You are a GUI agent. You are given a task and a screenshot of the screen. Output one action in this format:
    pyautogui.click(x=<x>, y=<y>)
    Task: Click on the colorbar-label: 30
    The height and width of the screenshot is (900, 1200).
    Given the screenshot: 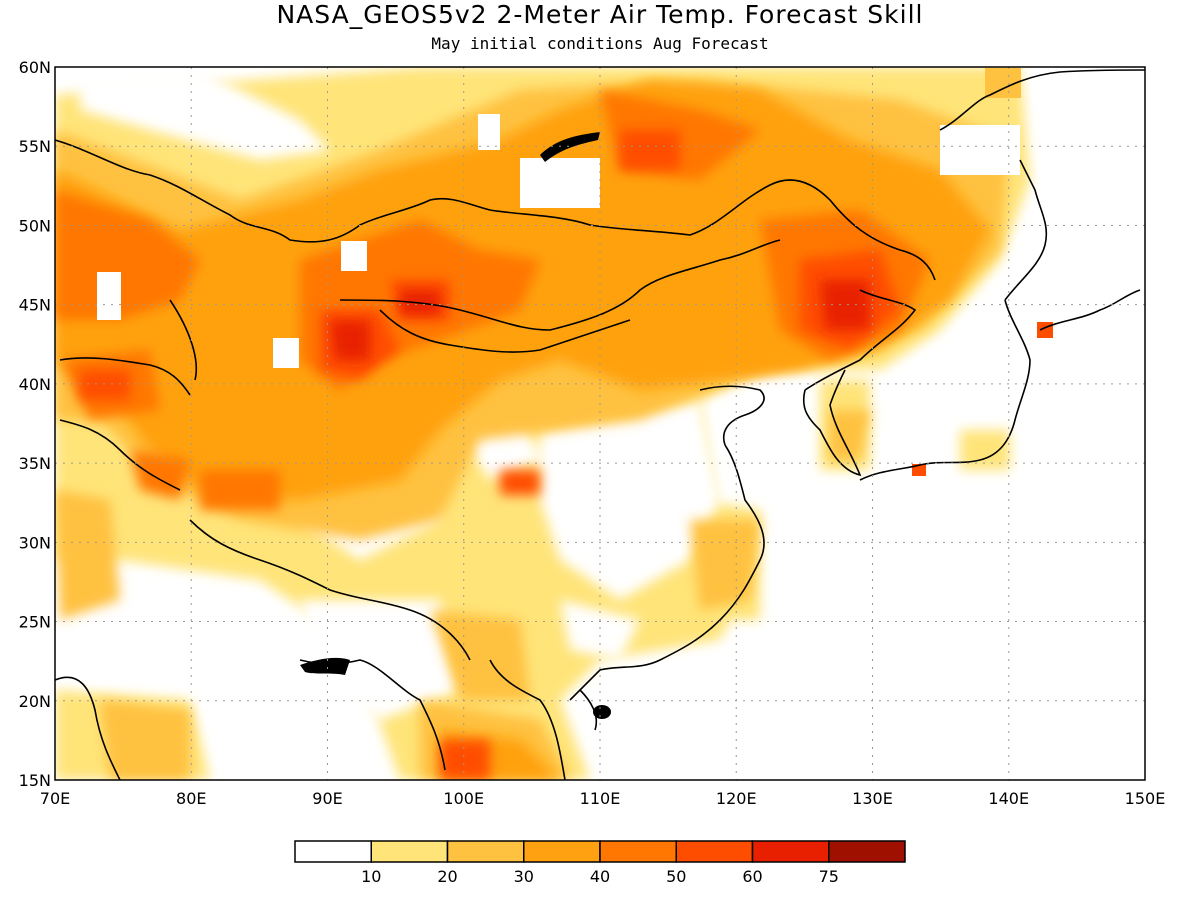 What is the action you would take?
    pyautogui.click(x=524, y=876)
    